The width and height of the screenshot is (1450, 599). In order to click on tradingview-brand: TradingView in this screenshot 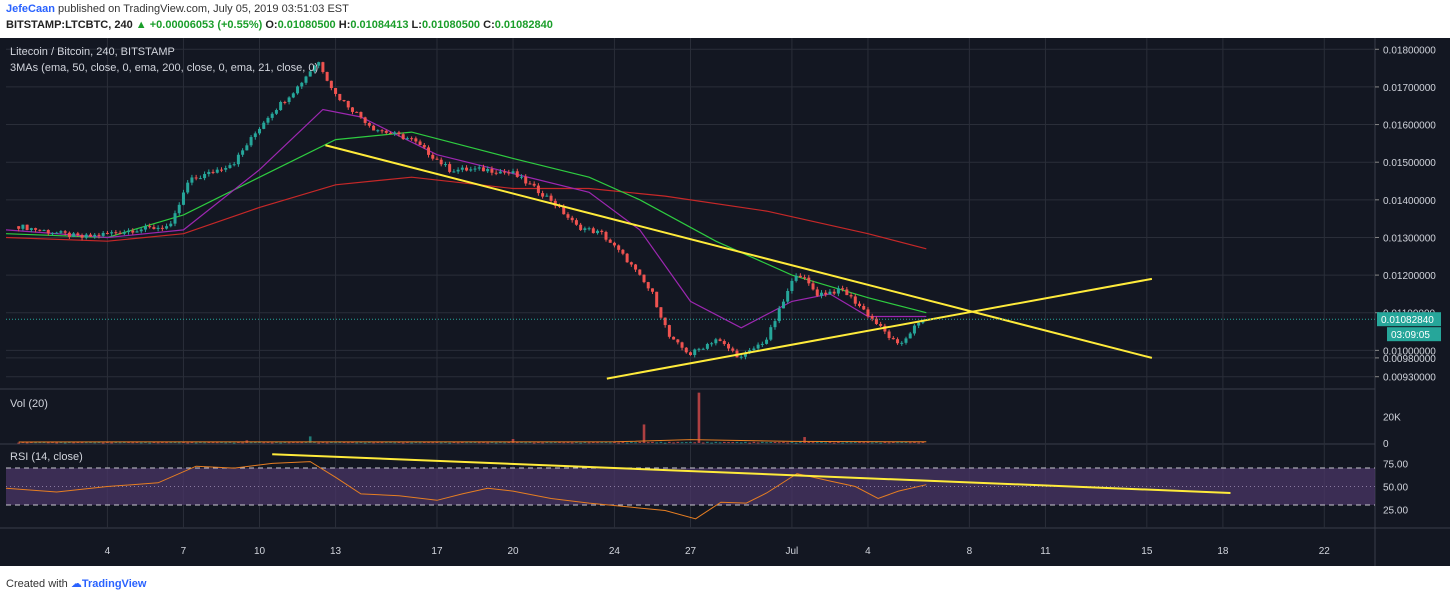, I will do `click(114, 584)`.